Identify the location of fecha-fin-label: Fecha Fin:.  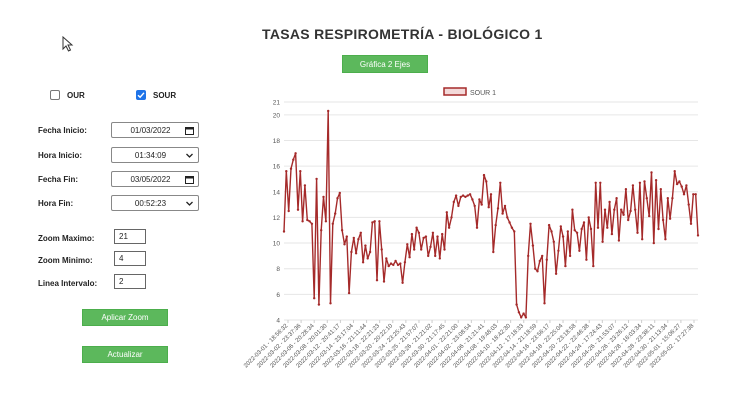
(58, 179).